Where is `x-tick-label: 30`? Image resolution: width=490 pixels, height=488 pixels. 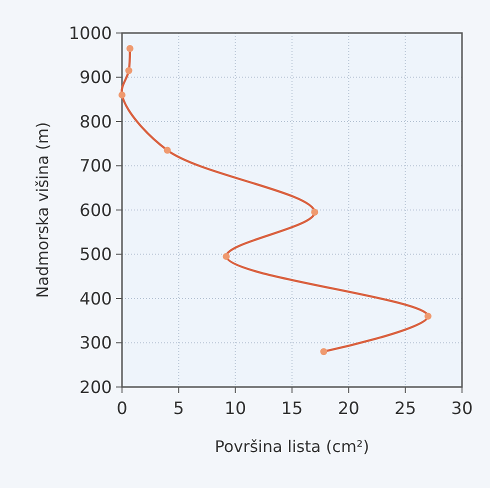
x-tick-label: 30 is located at coordinates (462, 409).